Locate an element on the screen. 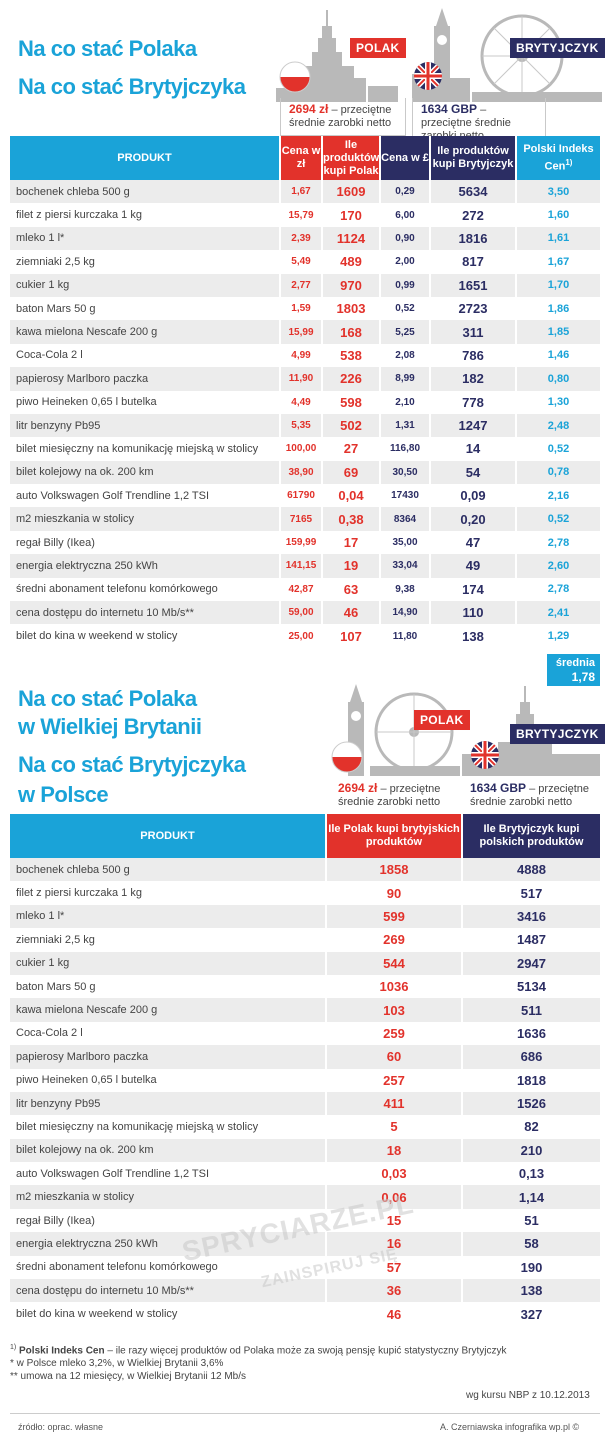  count-pl: 168 is located at coordinates (351, 332).